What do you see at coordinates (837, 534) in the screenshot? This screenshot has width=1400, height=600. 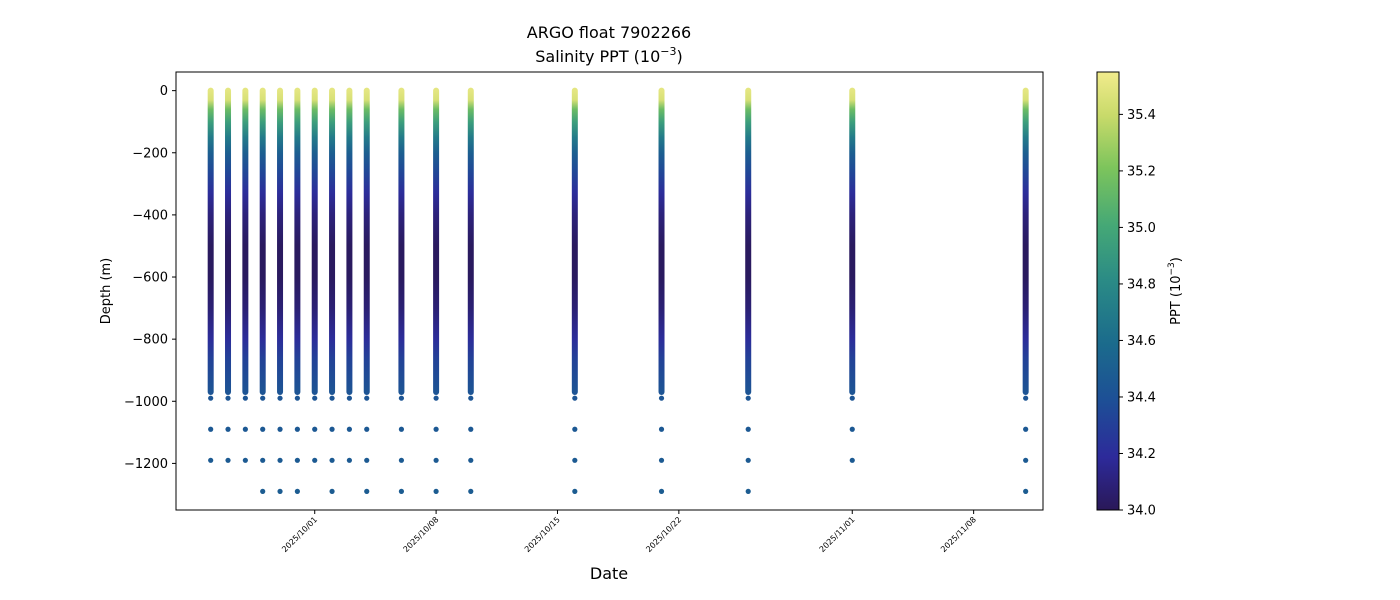 I see `x-tick-label: 2025/11/01` at bounding box center [837, 534].